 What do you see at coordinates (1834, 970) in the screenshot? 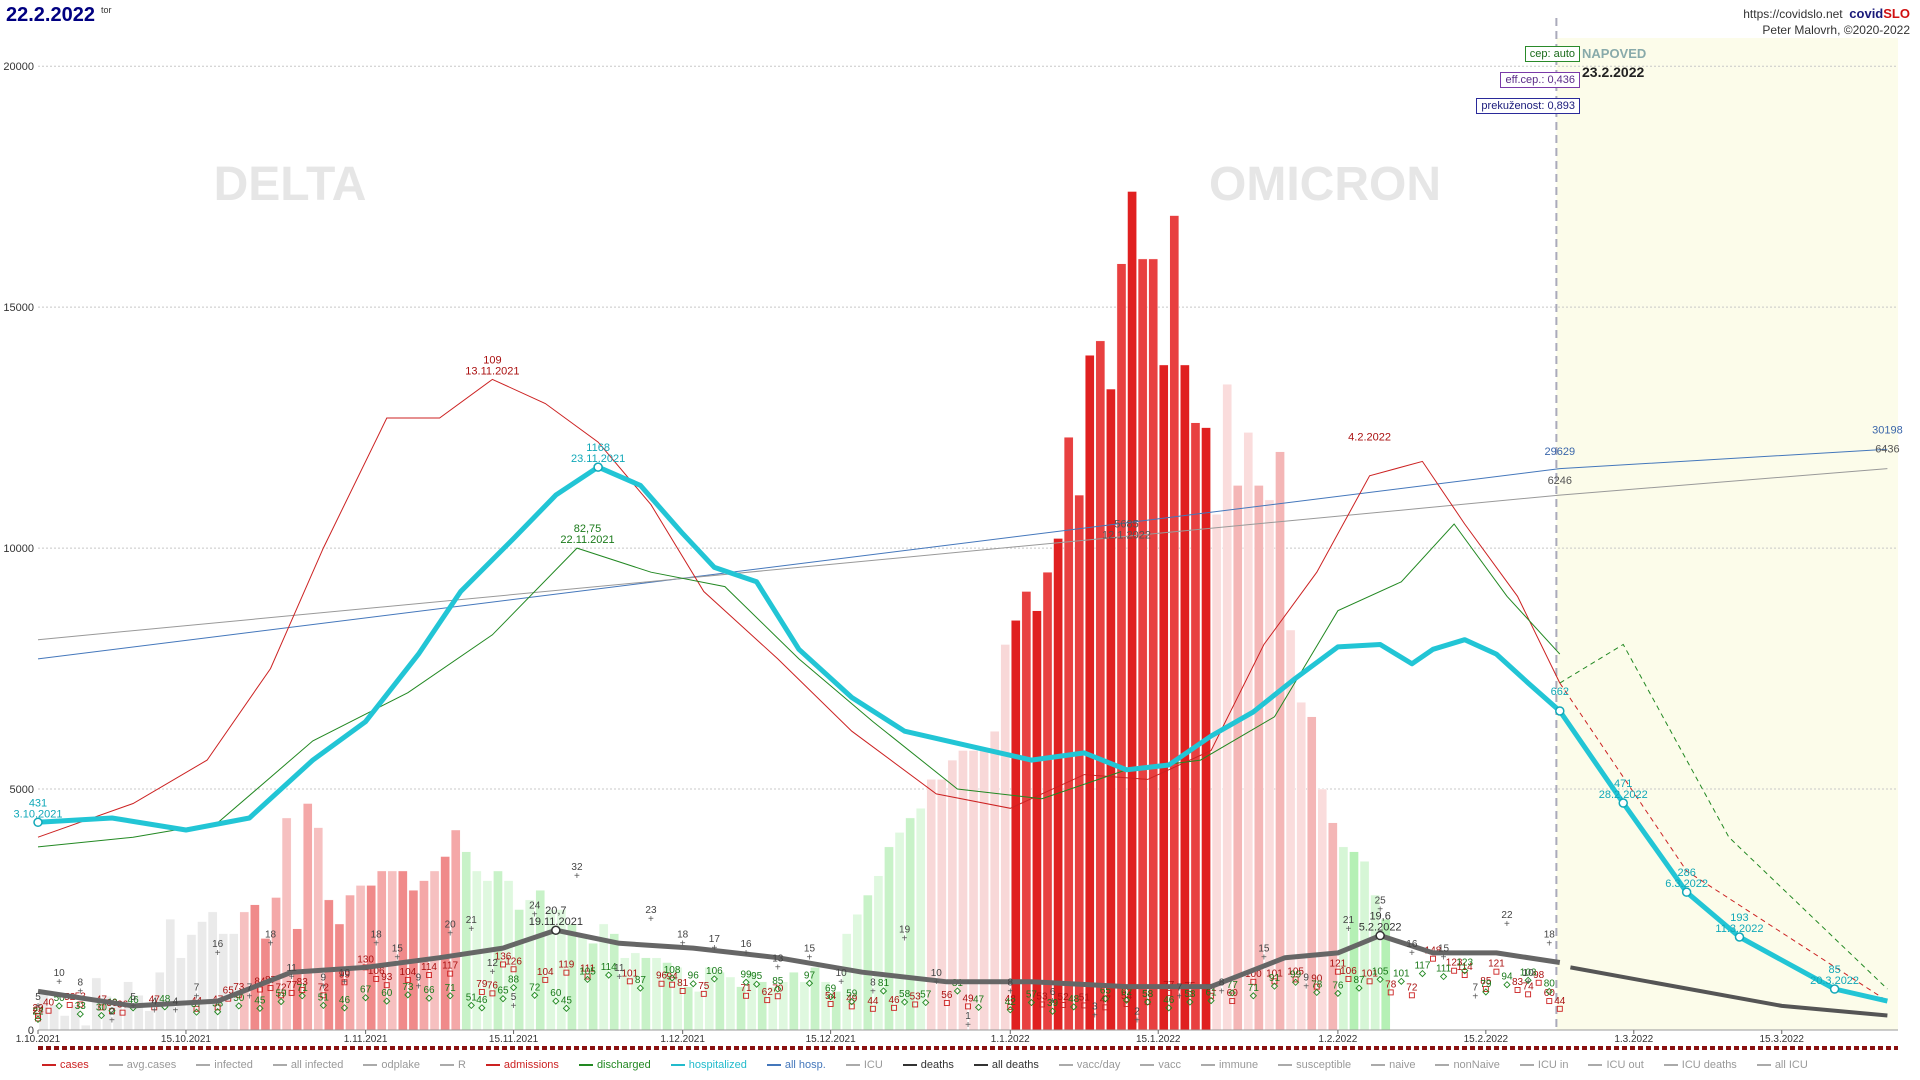
I see `annotation-value: 85` at bounding box center [1834, 970].